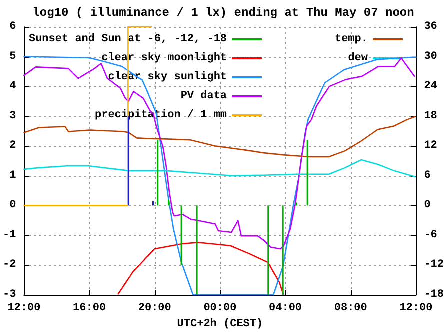  Describe the element at coordinates (13, 116) in the screenshot. I see `y-tick-label: 3` at that location.